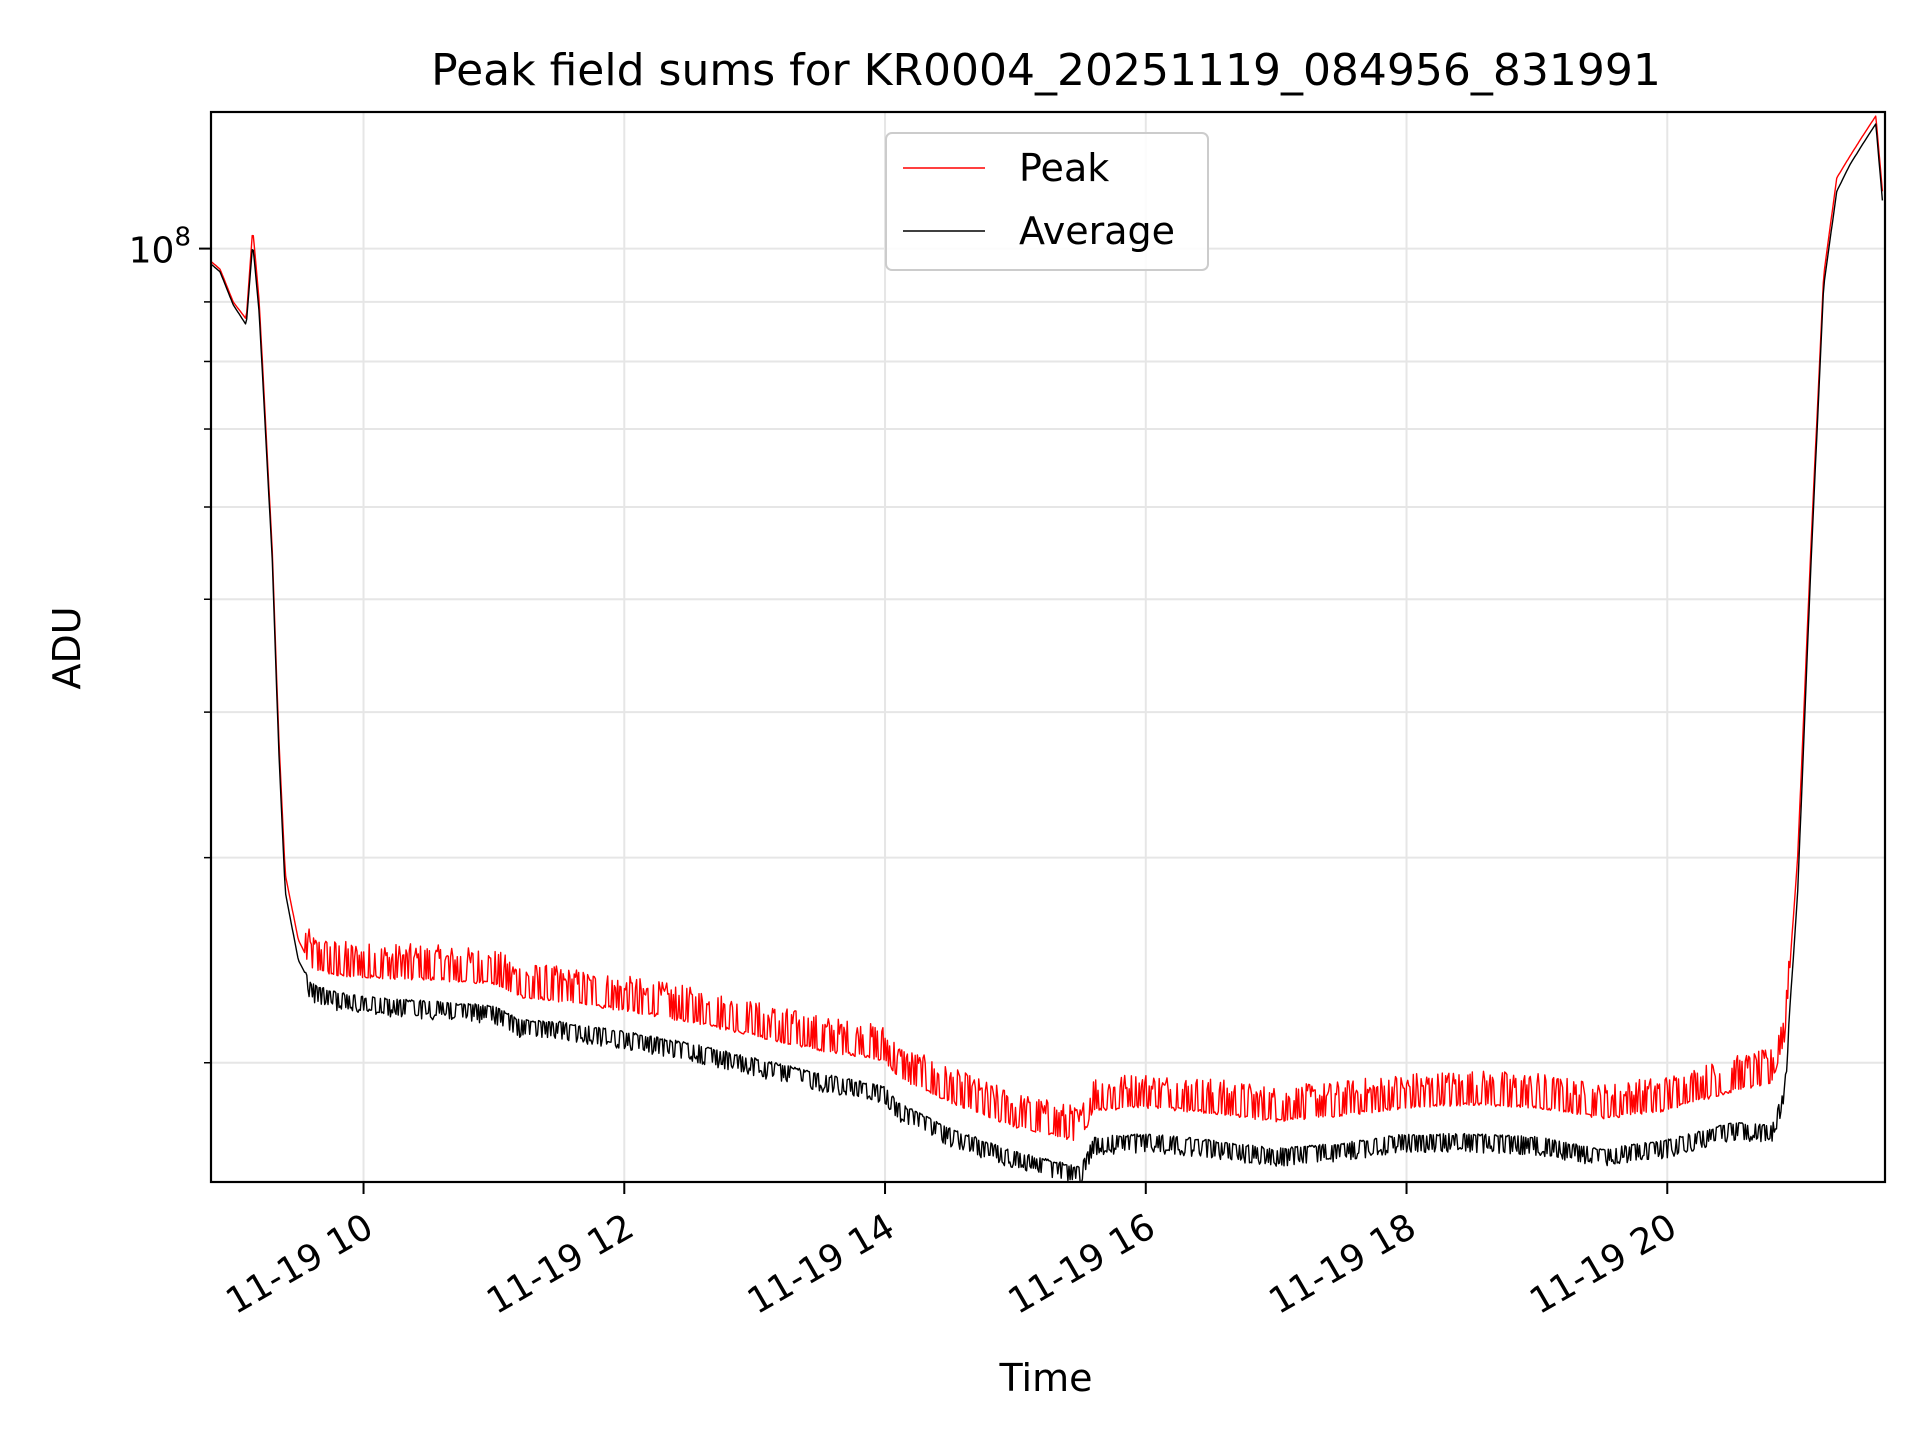 The image size is (1920, 1440). I want to click on legend: Peak Average, so click(1047, 201).